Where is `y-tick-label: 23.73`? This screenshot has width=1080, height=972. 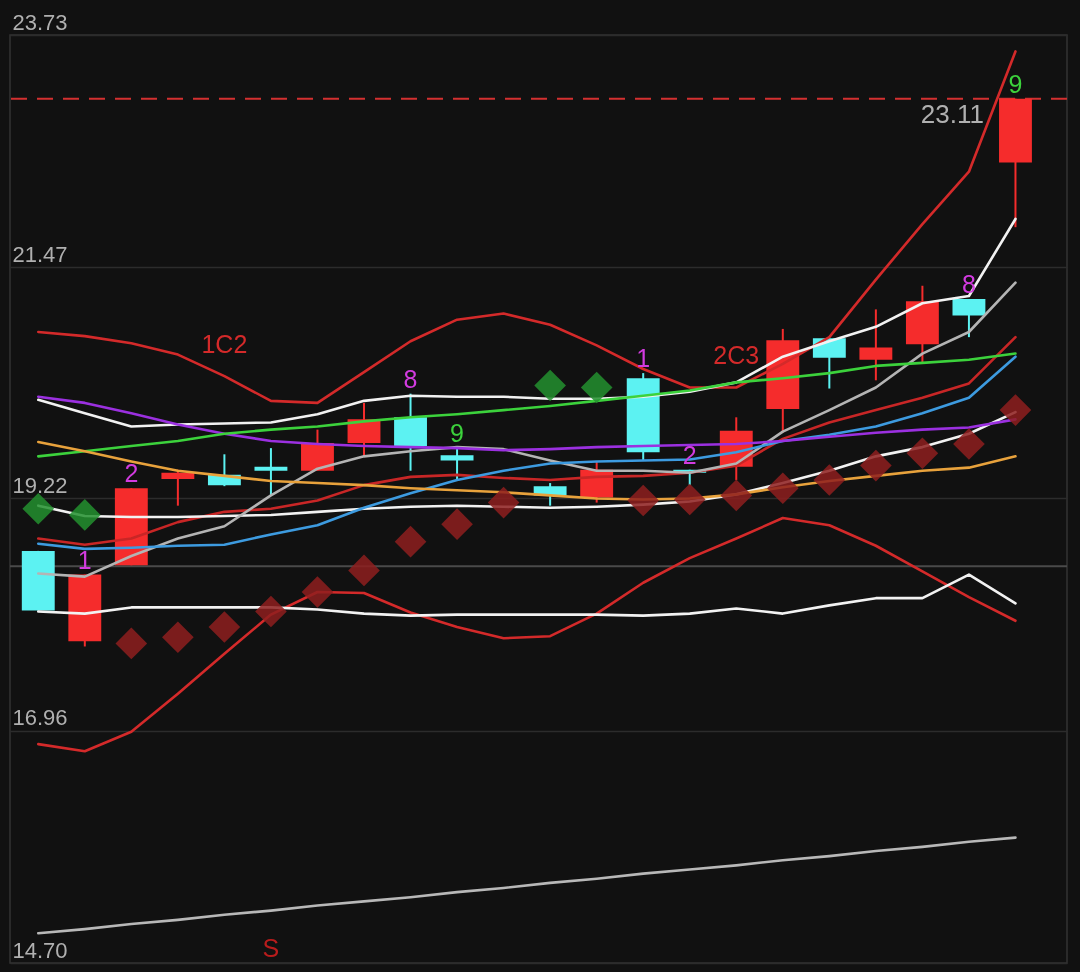
y-tick-label: 23.73 is located at coordinates (40, 22).